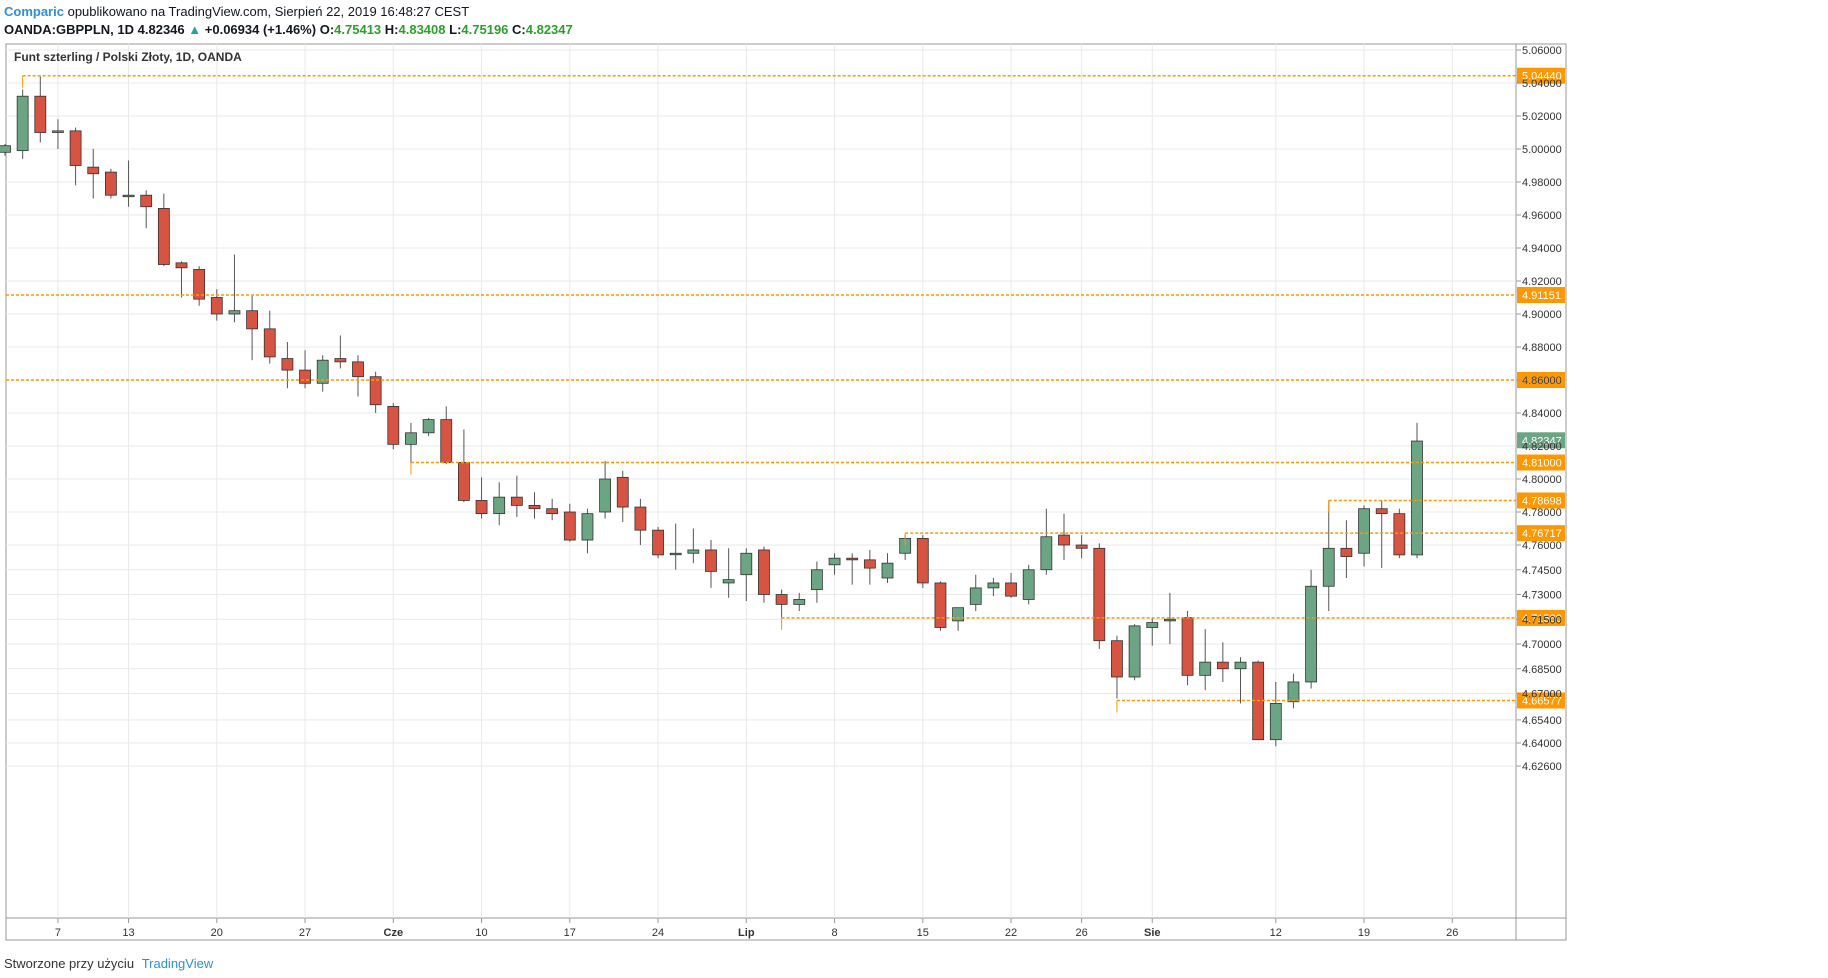 The height and width of the screenshot is (978, 1828). What do you see at coordinates (69, 29) in the screenshot?
I see `symbol-label: OANDA:GBPPLN, 1D` at bounding box center [69, 29].